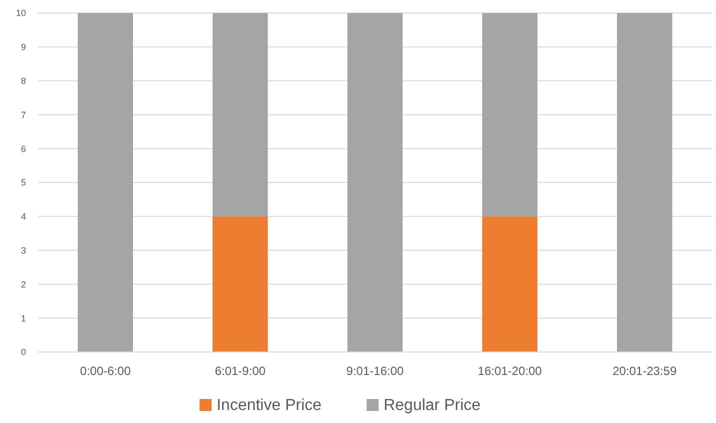 The image size is (716, 423). Describe the element at coordinates (23, 115) in the screenshot. I see `y-tick-label: 7` at that location.